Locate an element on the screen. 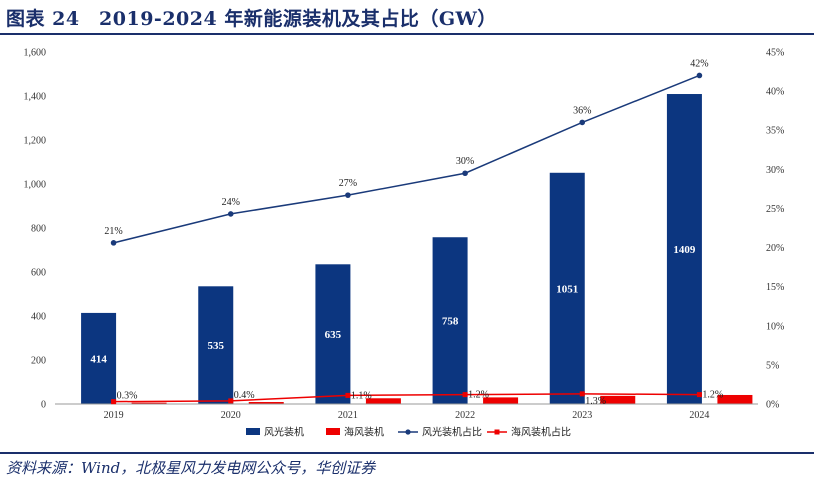 The height and width of the screenshot is (484, 814). right-axis-tick-label: 25% is located at coordinates (775, 209).